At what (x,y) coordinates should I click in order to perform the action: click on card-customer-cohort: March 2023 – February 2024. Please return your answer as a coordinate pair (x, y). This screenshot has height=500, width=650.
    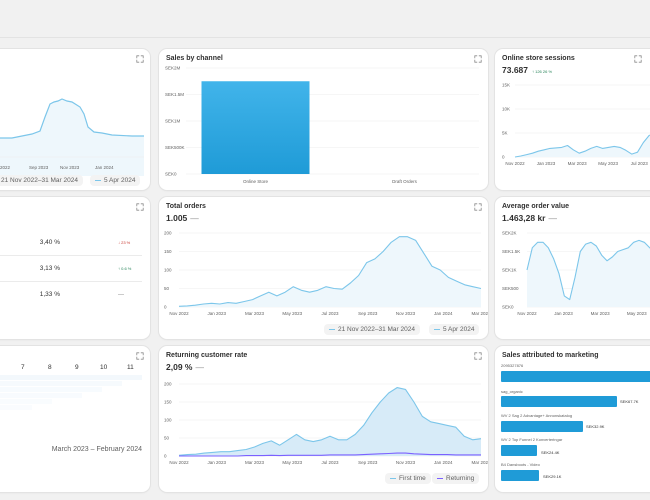
    Looking at the image, I should click on (75, 419).